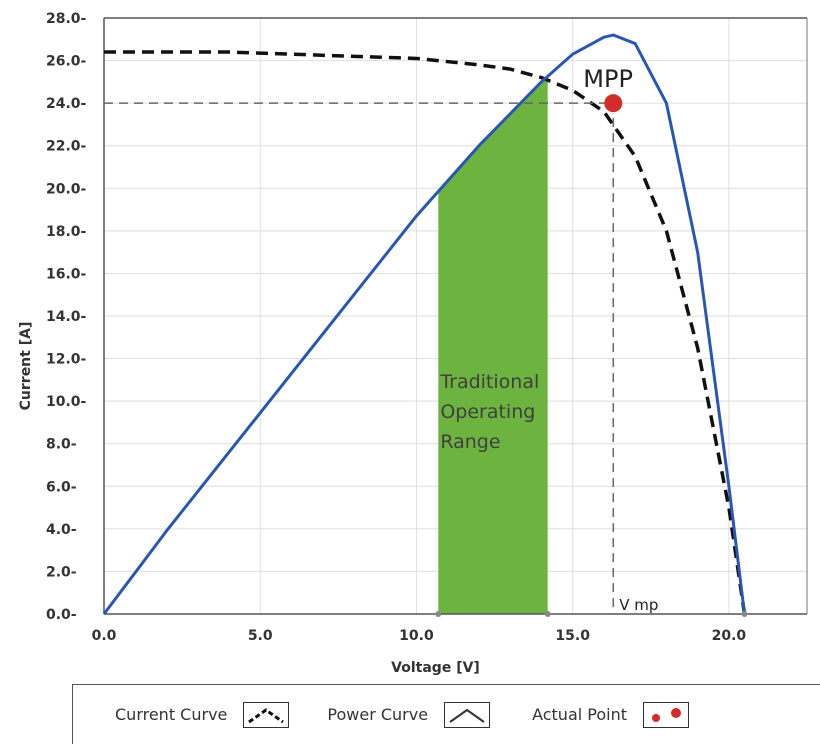  I want to click on x-axis-label: Voltage [V], so click(435, 668).